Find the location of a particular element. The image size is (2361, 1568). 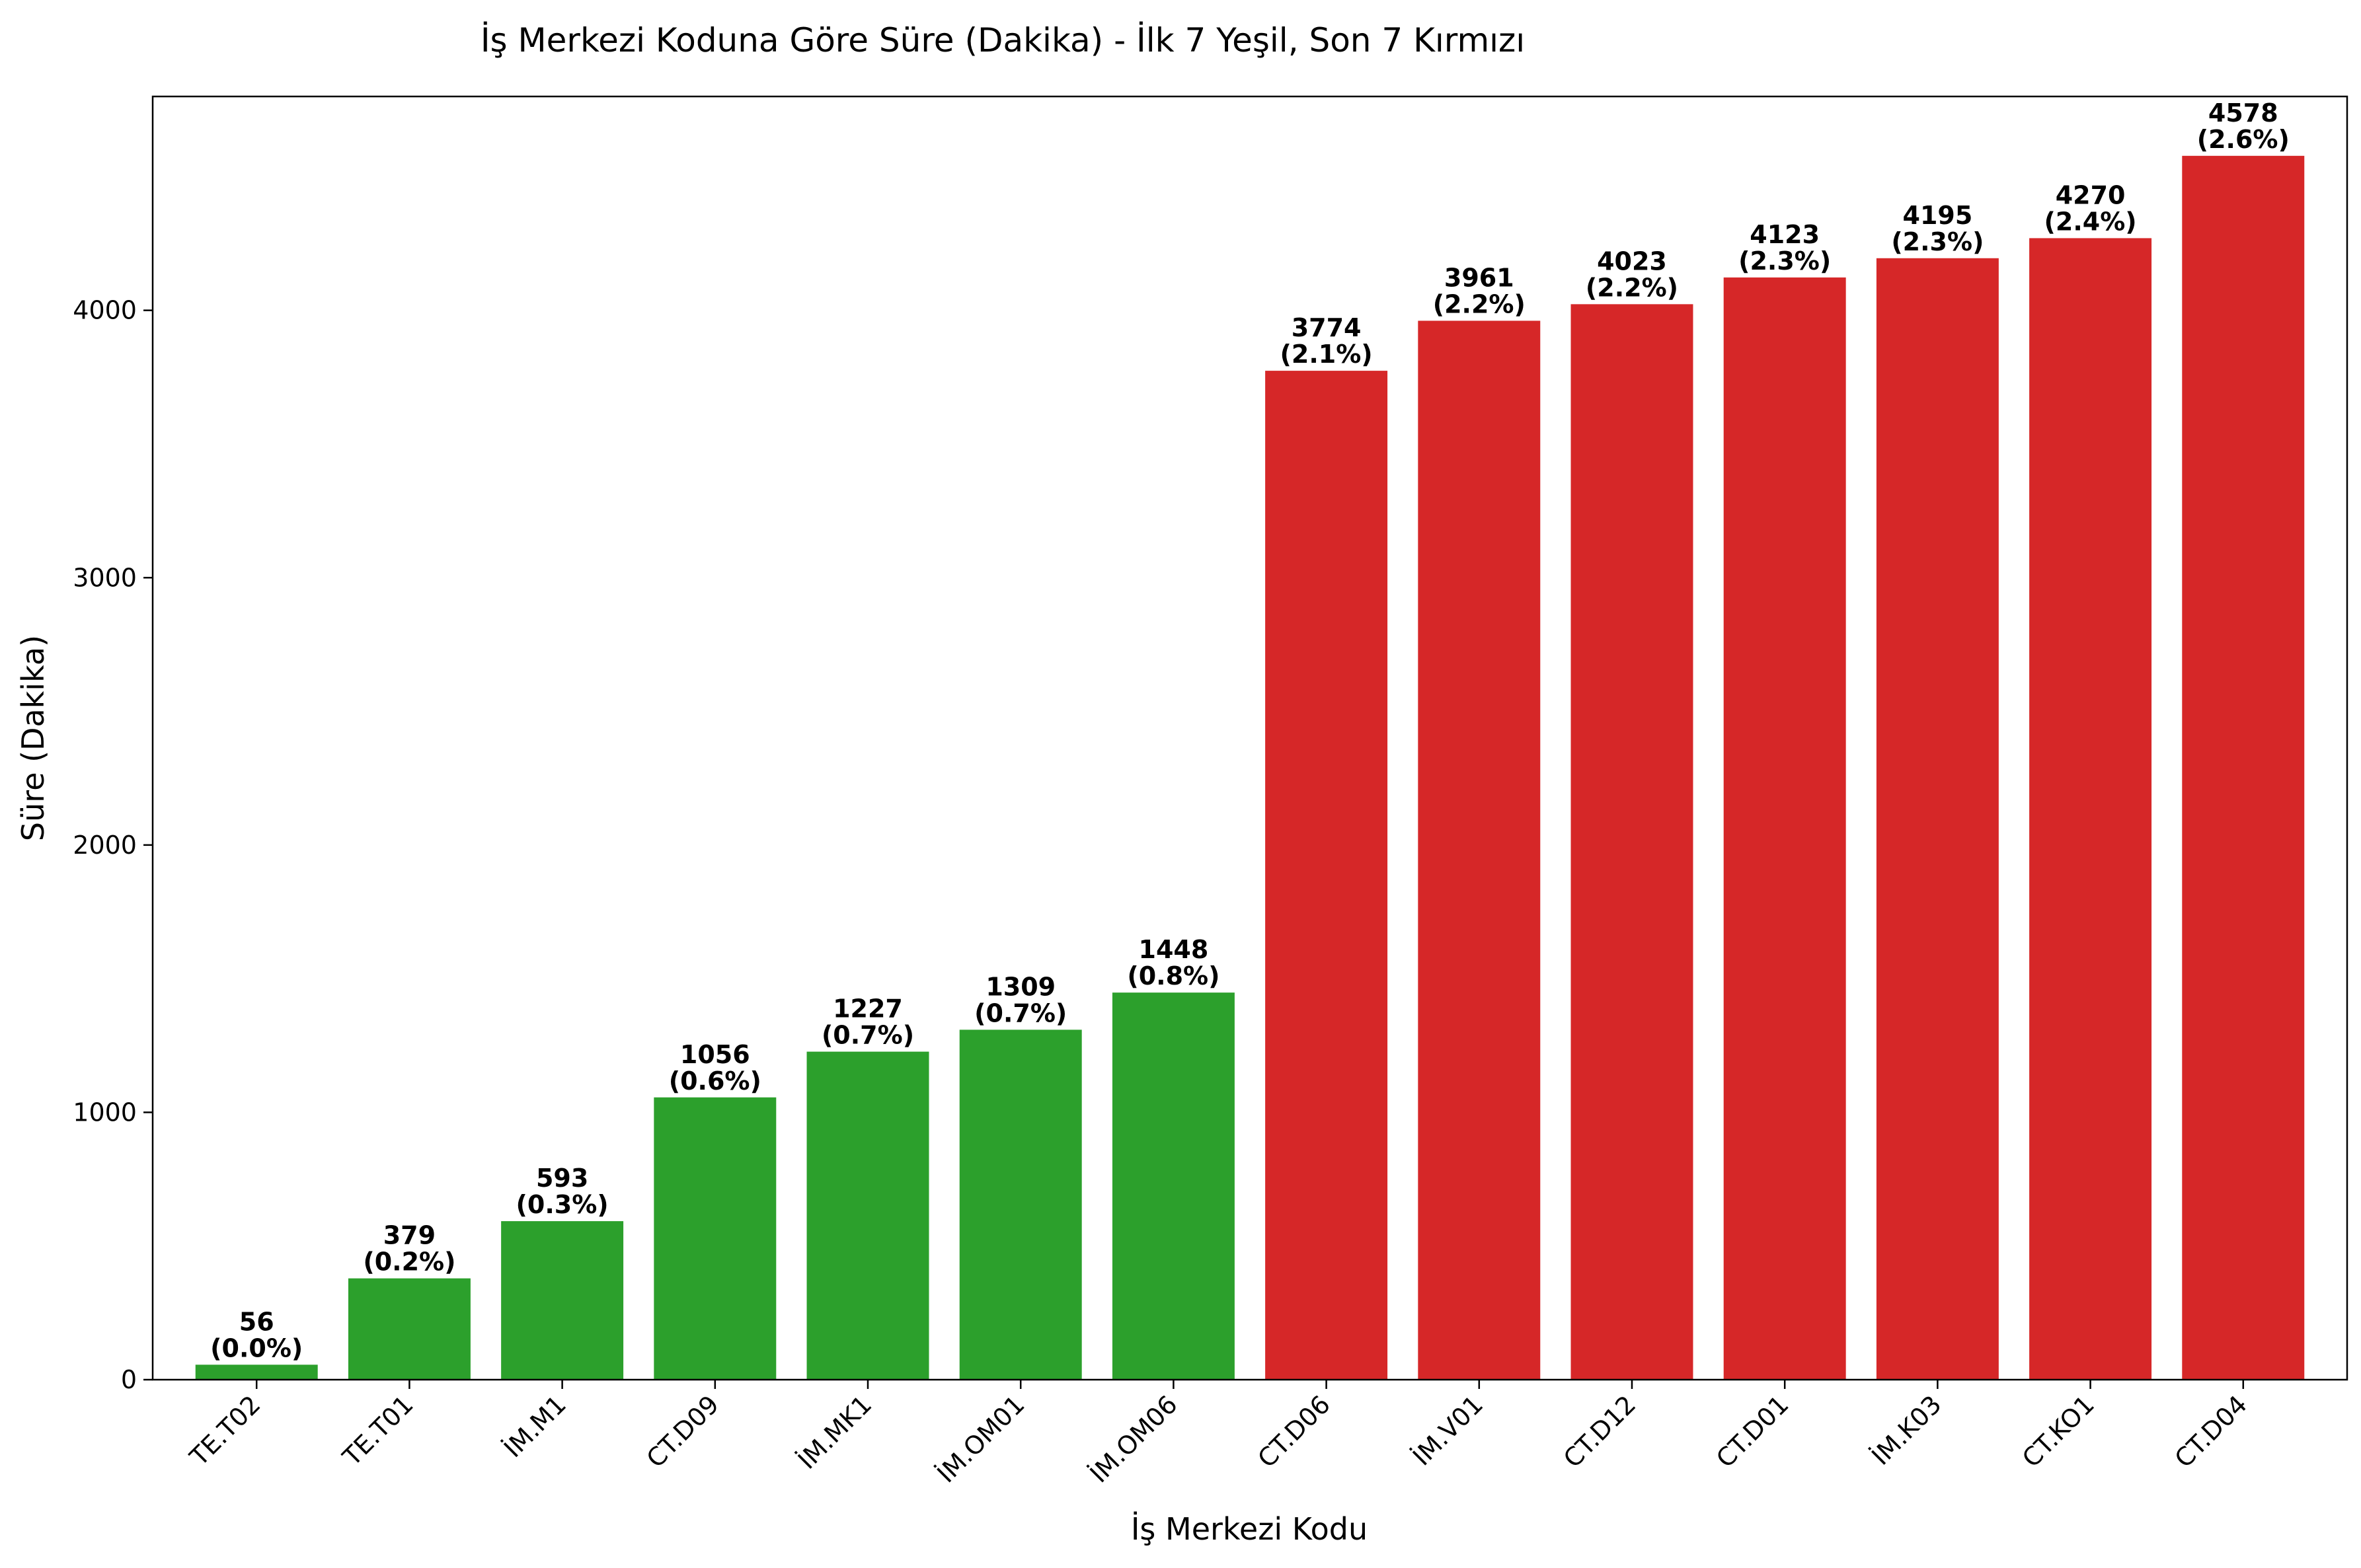

x-tick-label: CT.D04 is located at coordinates (2211, 1432).